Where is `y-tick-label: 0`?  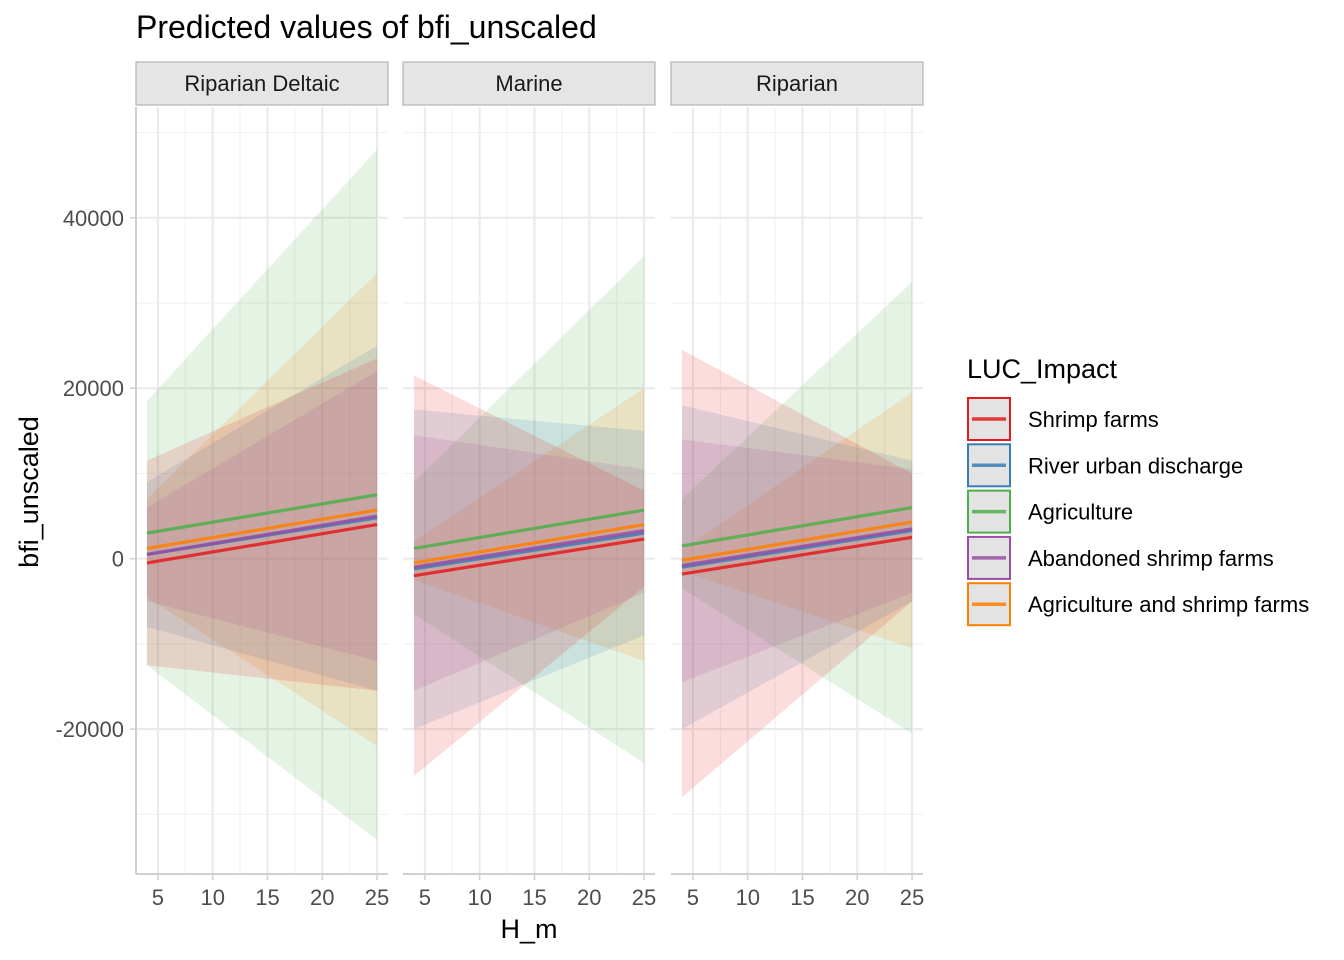
y-tick-label: 0 is located at coordinates (118, 559).